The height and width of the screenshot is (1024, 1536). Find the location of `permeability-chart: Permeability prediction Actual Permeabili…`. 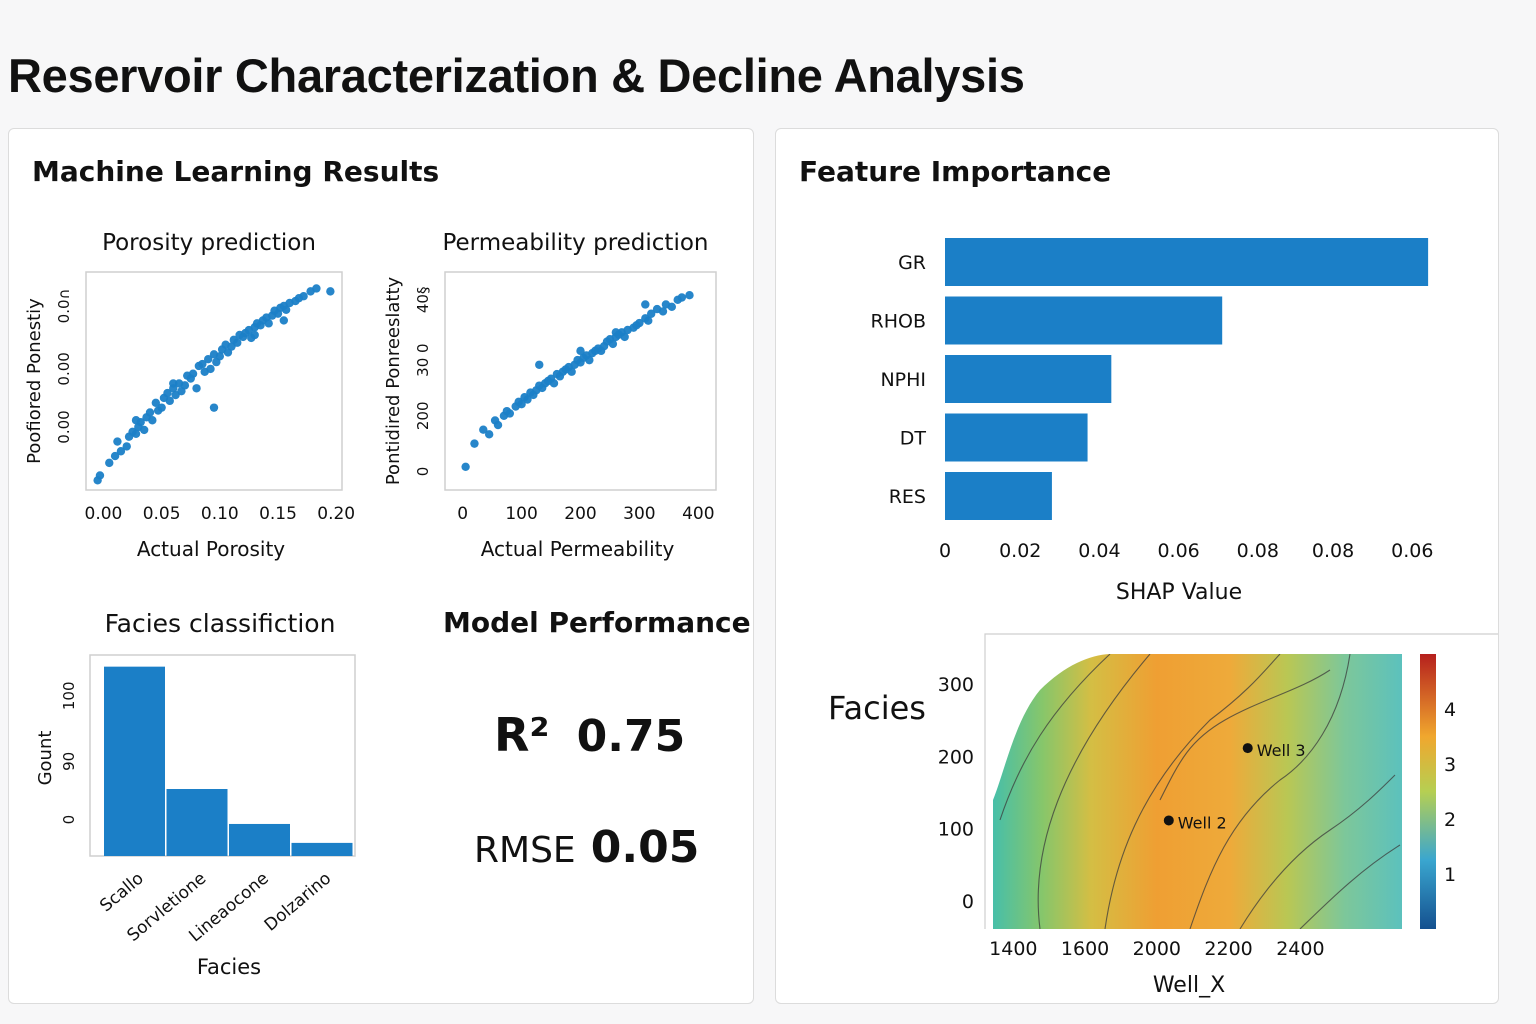

permeability-chart: Permeability prediction Actual Permeabili… is located at coordinates (550, 395).